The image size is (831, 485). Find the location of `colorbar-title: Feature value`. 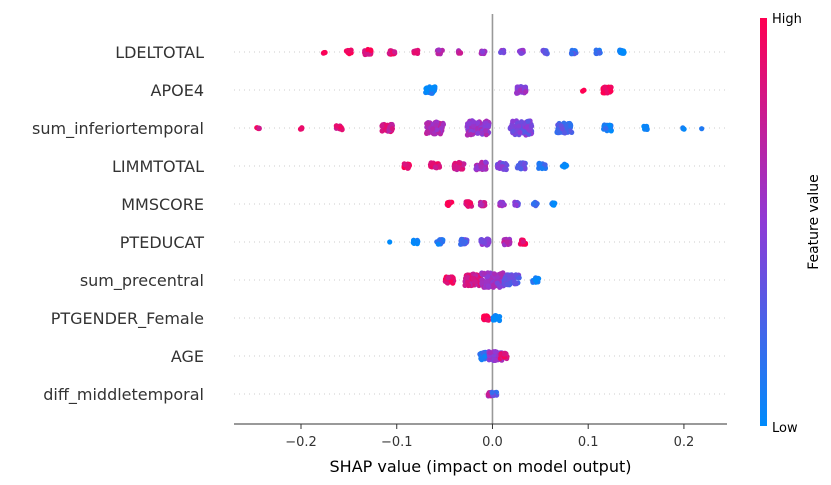

colorbar-title: Feature value is located at coordinates (814, 222).